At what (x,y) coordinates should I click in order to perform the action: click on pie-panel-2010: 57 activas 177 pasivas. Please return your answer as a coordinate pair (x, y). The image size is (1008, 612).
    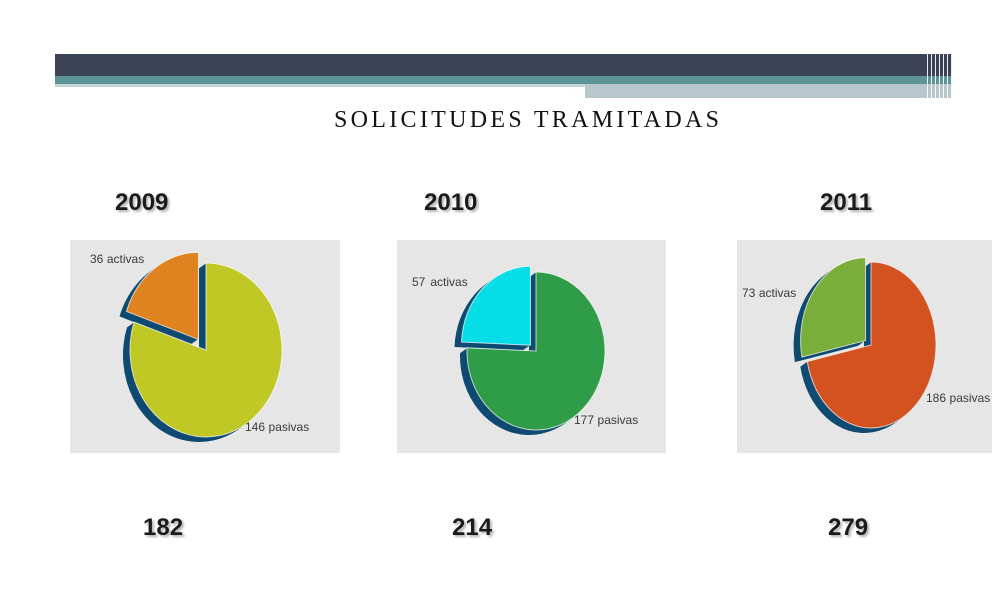
    Looking at the image, I should click on (531, 346).